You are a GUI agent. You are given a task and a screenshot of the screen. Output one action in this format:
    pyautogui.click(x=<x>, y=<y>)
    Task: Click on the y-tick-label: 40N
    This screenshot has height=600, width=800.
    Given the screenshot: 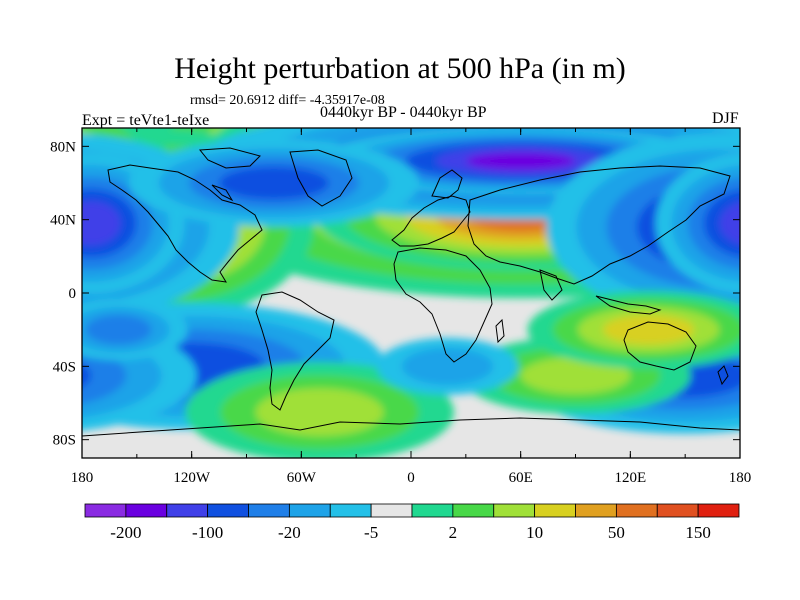 What is the action you would take?
    pyautogui.click(x=63, y=221)
    